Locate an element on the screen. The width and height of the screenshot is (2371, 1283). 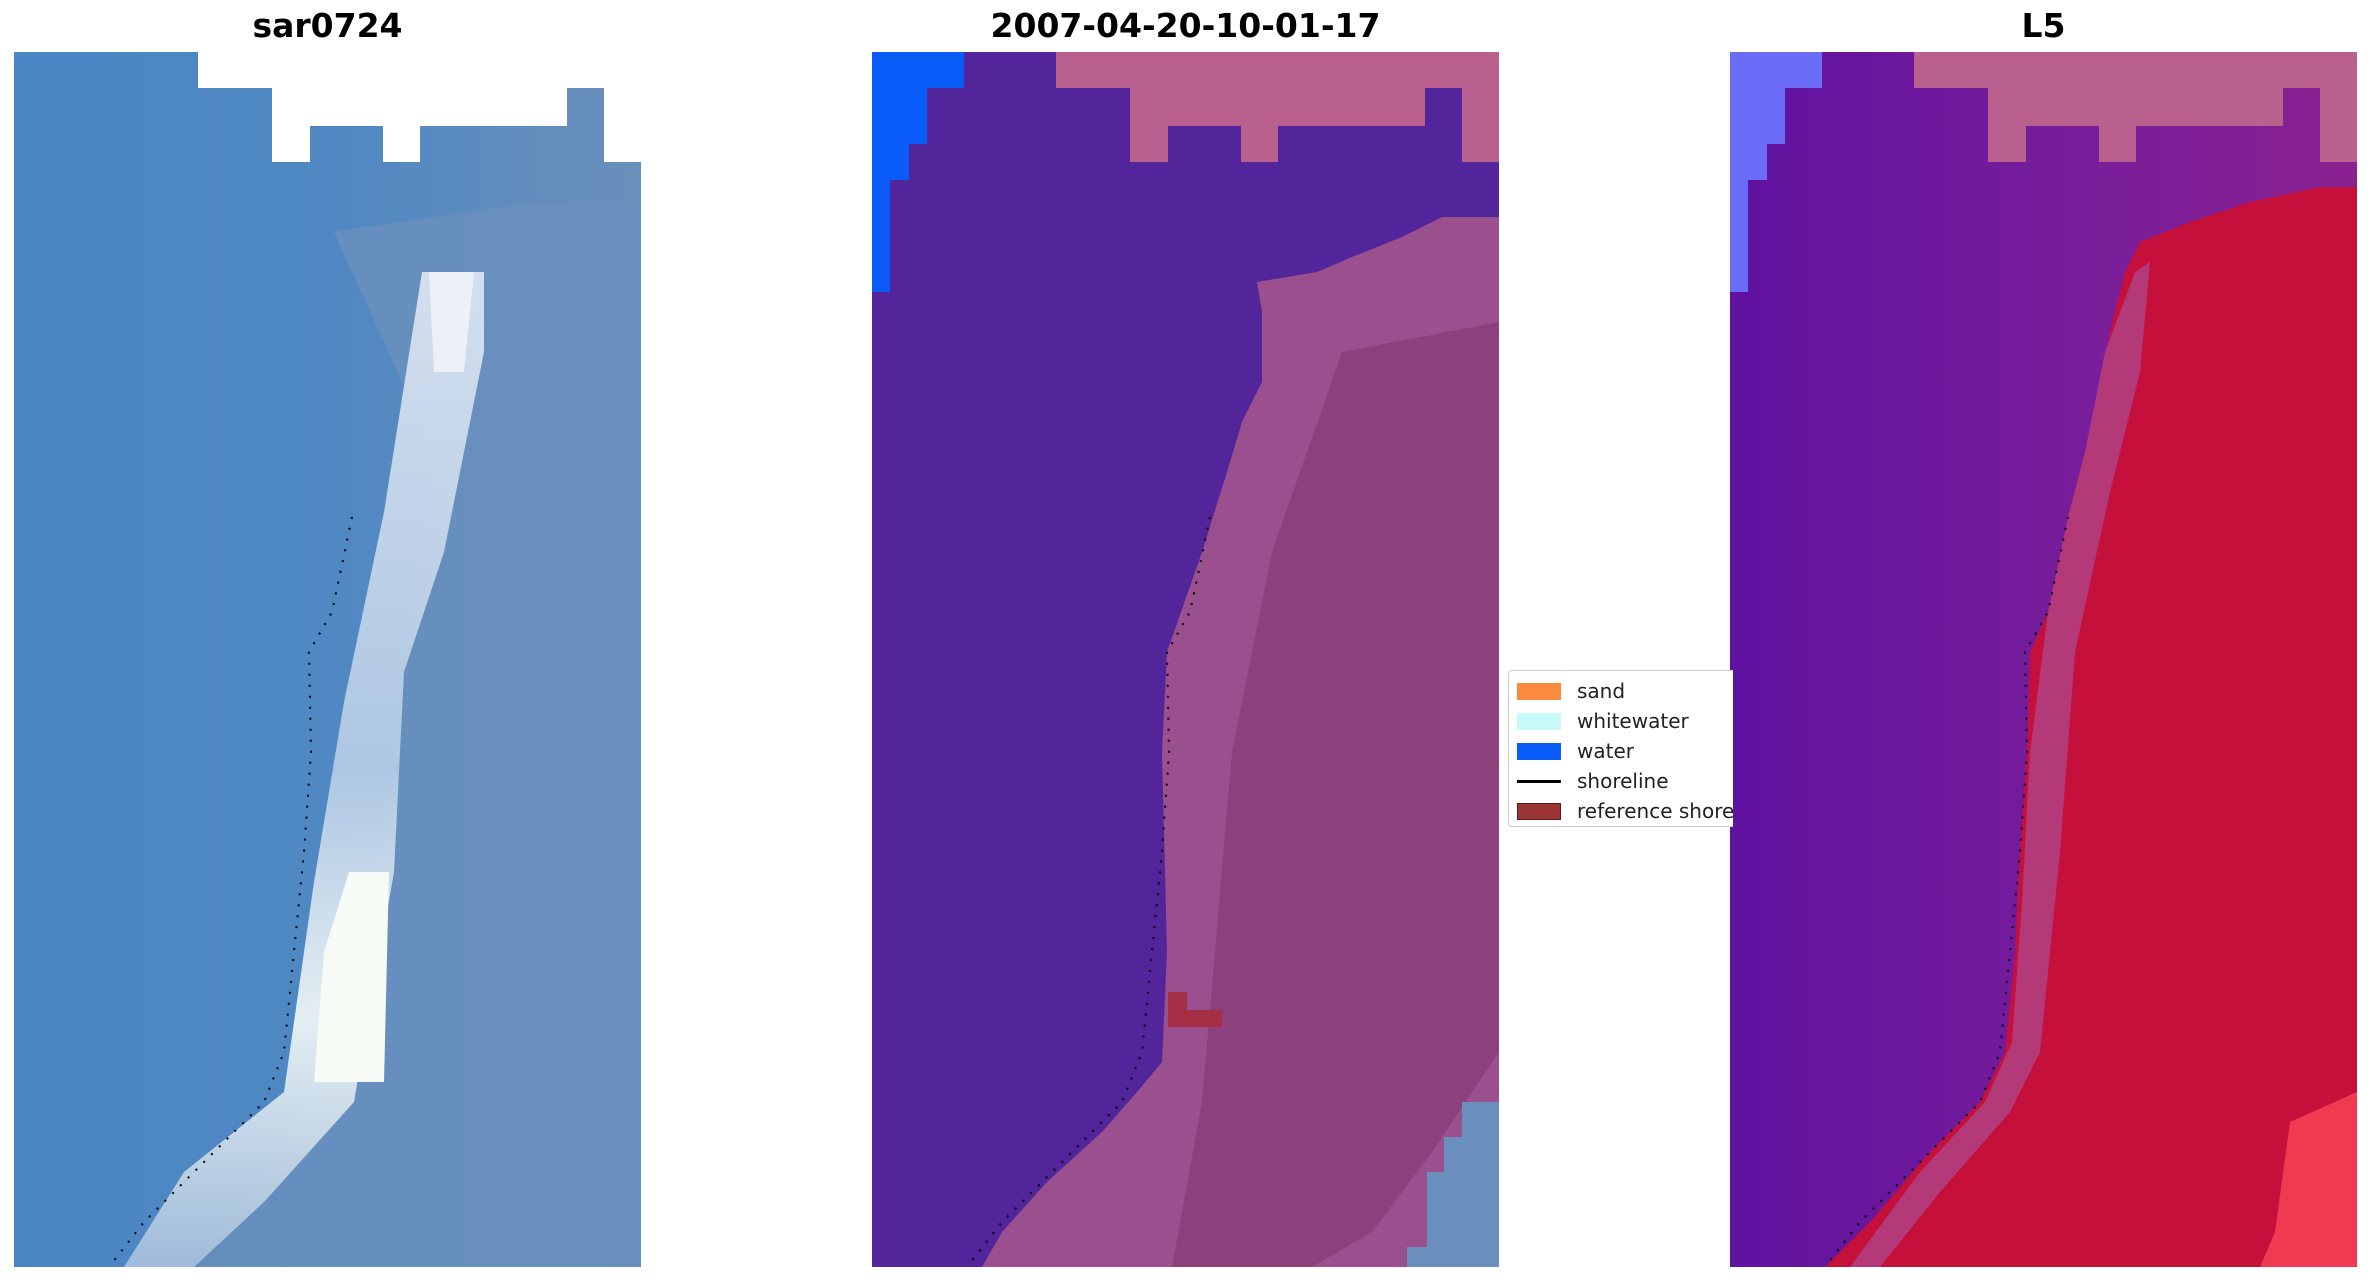
panel-title-classified: 2007-04-20-10-01-17 is located at coordinates (1185, 25).